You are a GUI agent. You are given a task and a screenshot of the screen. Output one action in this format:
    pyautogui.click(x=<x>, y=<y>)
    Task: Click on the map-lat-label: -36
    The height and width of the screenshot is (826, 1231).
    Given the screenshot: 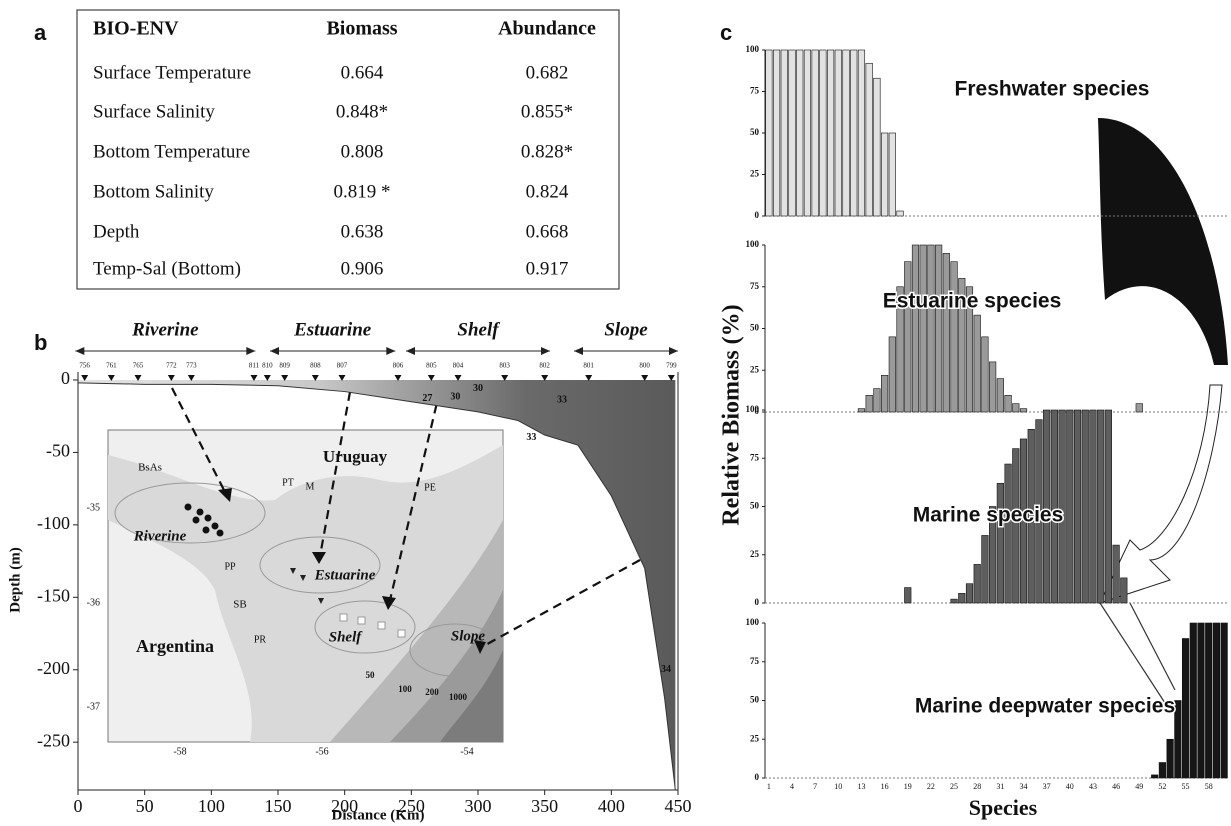 What is the action you would take?
    pyautogui.click(x=93, y=602)
    